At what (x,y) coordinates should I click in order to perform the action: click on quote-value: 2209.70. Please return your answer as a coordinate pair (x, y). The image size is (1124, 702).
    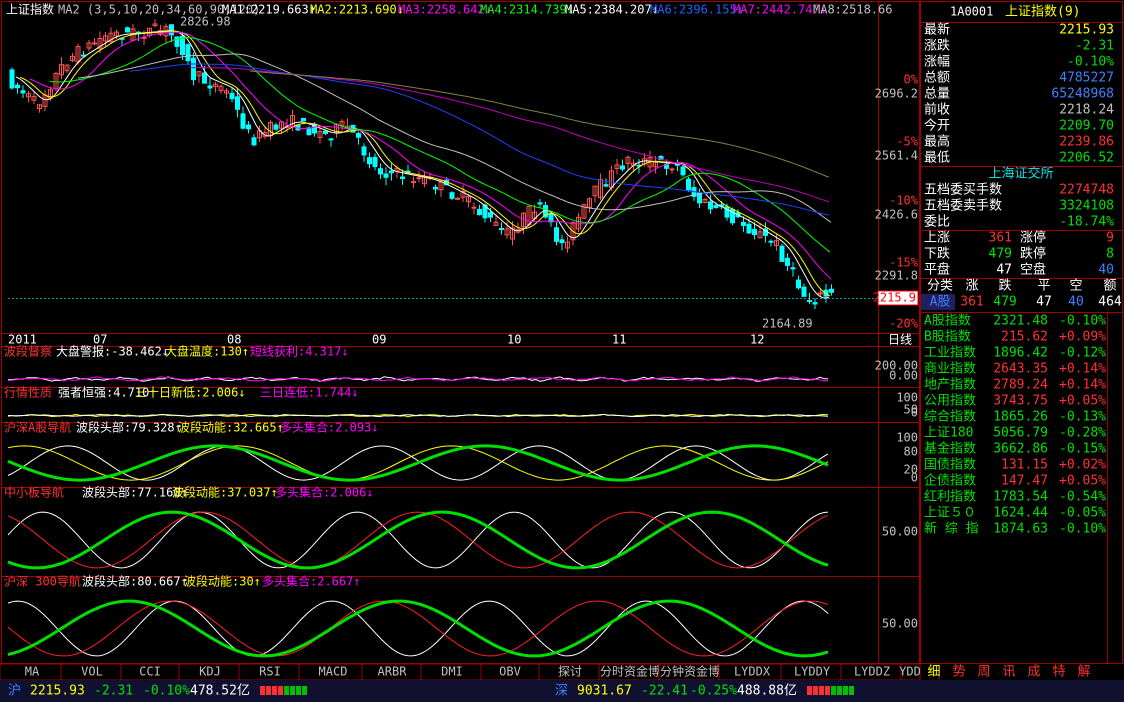
    Looking at the image, I should click on (1086, 126).